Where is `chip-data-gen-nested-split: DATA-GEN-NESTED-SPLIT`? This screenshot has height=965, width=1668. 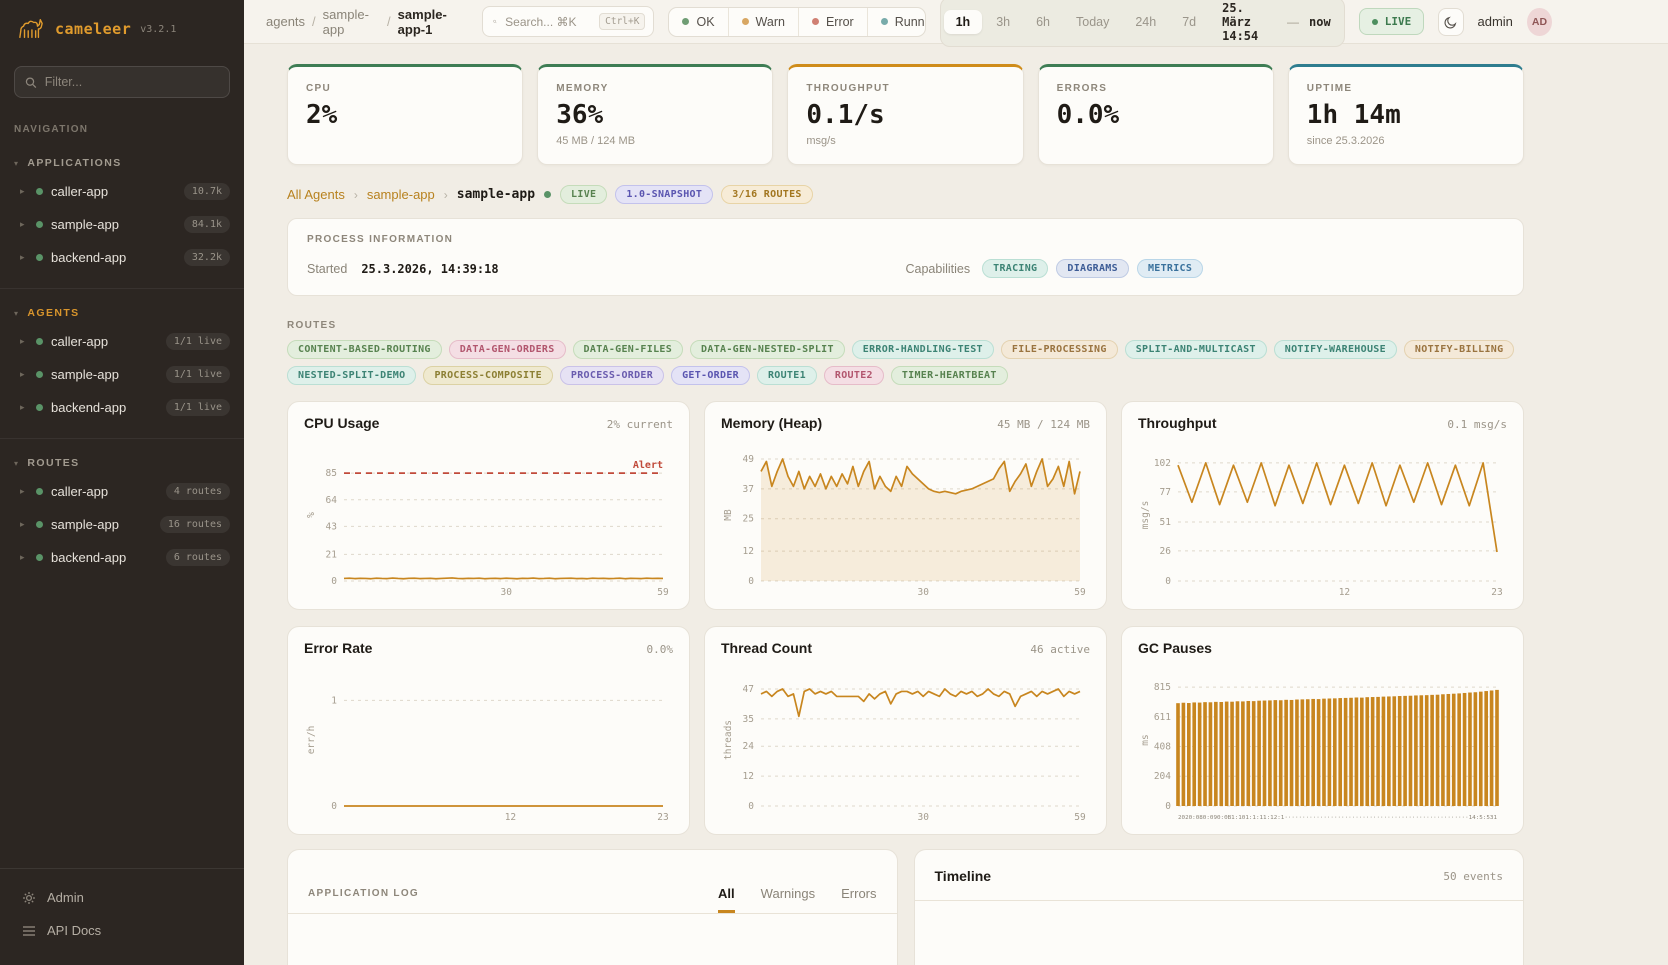 chip-data-gen-nested-split: DATA-GEN-NESTED-SPLIT is located at coordinates (767, 349).